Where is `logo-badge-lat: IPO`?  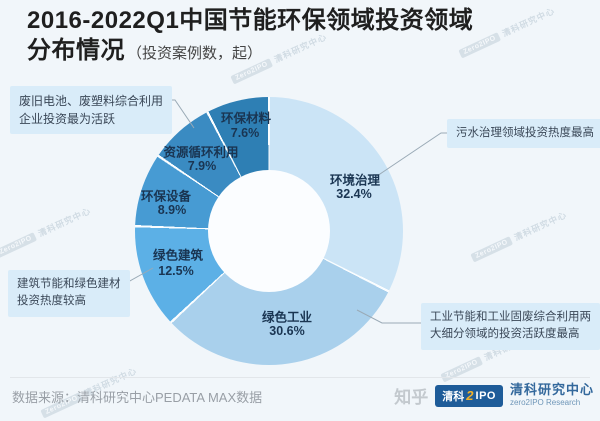
logo-badge-lat: IPO is located at coordinates (485, 395).